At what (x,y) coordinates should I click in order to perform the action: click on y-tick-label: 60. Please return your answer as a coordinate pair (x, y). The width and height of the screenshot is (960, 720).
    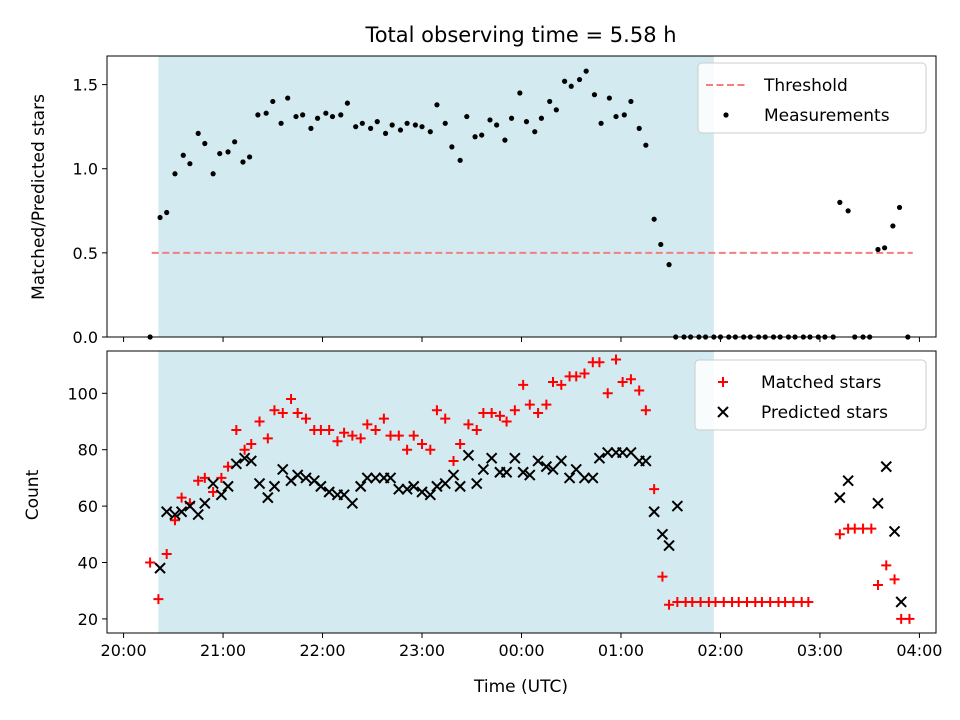
    Looking at the image, I should click on (88, 506).